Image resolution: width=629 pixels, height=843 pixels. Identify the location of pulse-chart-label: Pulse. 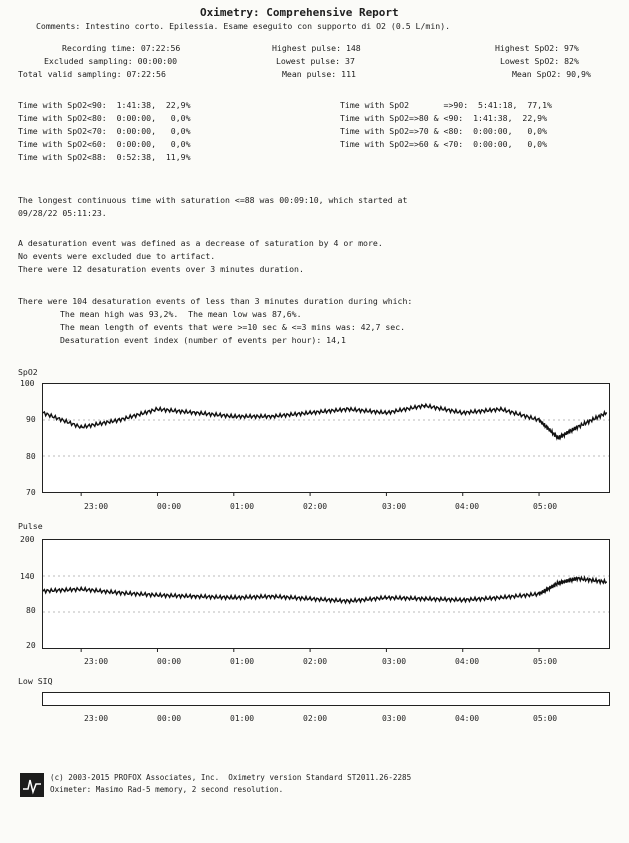
(30, 526).